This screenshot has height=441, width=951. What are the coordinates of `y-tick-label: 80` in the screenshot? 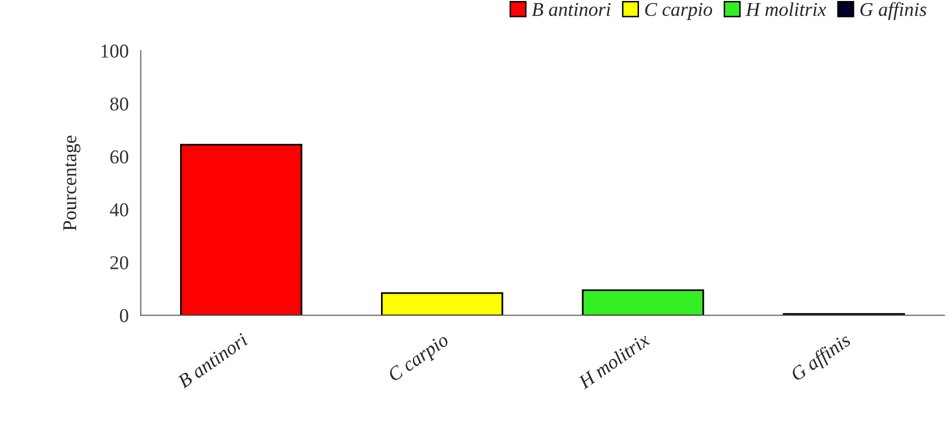 It's located at (119, 104).